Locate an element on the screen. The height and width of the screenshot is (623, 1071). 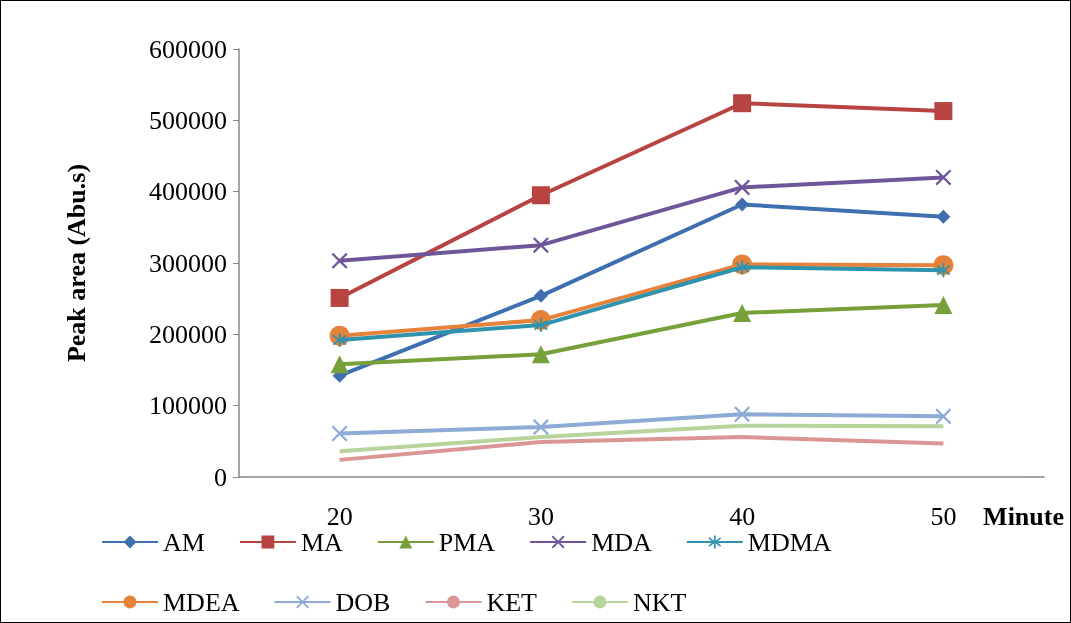
y-tick-label: 300000 is located at coordinates (188, 263).